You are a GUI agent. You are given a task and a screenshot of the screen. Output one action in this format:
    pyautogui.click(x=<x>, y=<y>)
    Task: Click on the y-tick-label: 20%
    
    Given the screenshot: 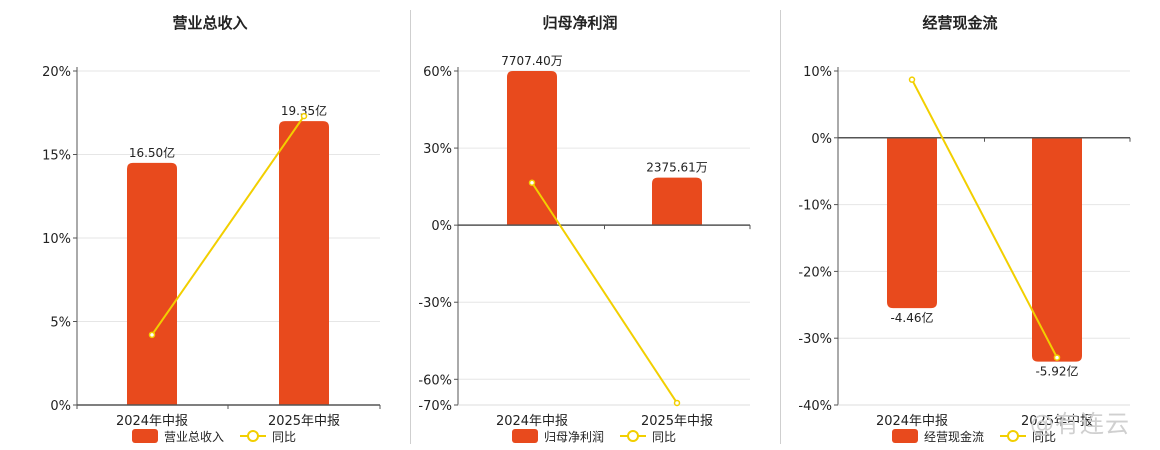 What is the action you would take?
    pyautogui.click(x=56, y=72)
    